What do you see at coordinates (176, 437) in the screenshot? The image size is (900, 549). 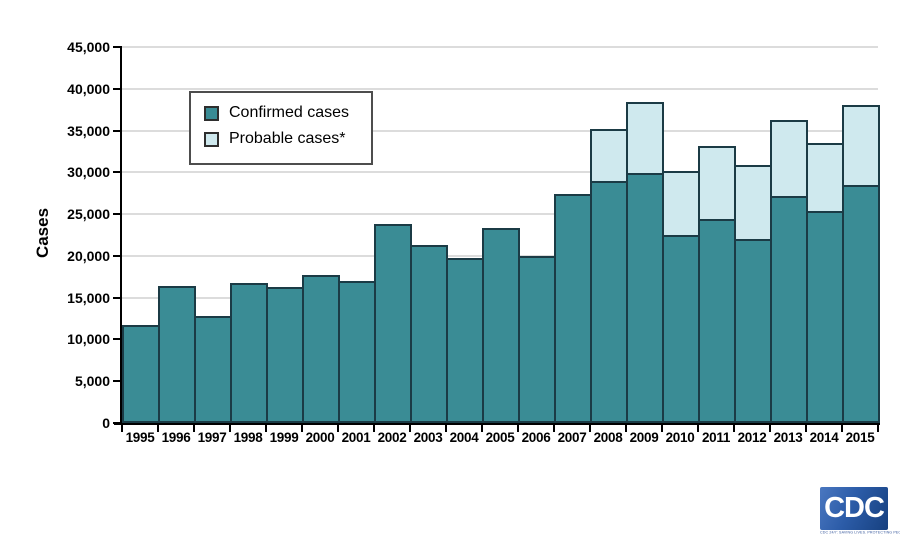 I see `x-tick-label-1996: 1996` at bounding box center [176, 437].